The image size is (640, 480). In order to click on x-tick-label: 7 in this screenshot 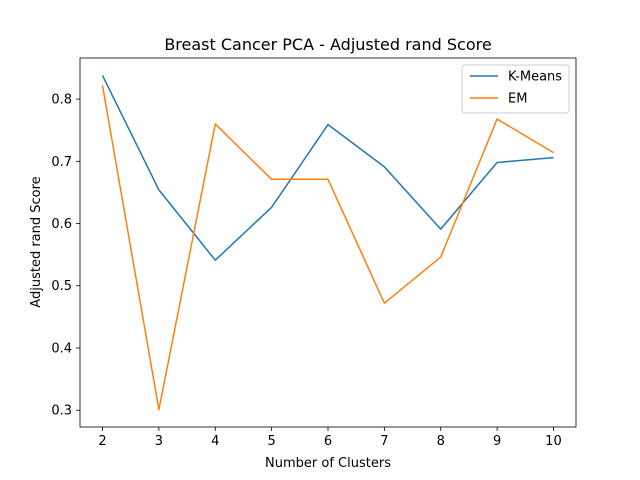, I will do `click(384, 441)`.